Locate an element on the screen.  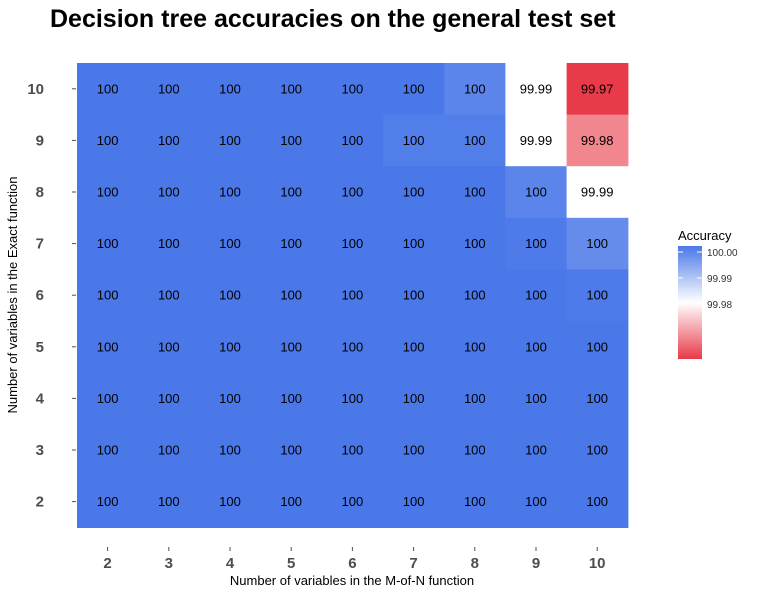
y-tick-label: 5 is located at coordinates (40, 347).